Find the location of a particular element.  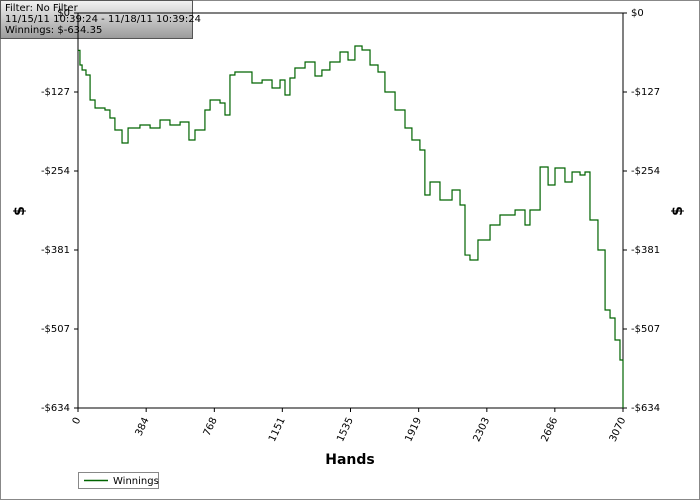

x-tick-label: 2686 is located at coordinates (550, 430).